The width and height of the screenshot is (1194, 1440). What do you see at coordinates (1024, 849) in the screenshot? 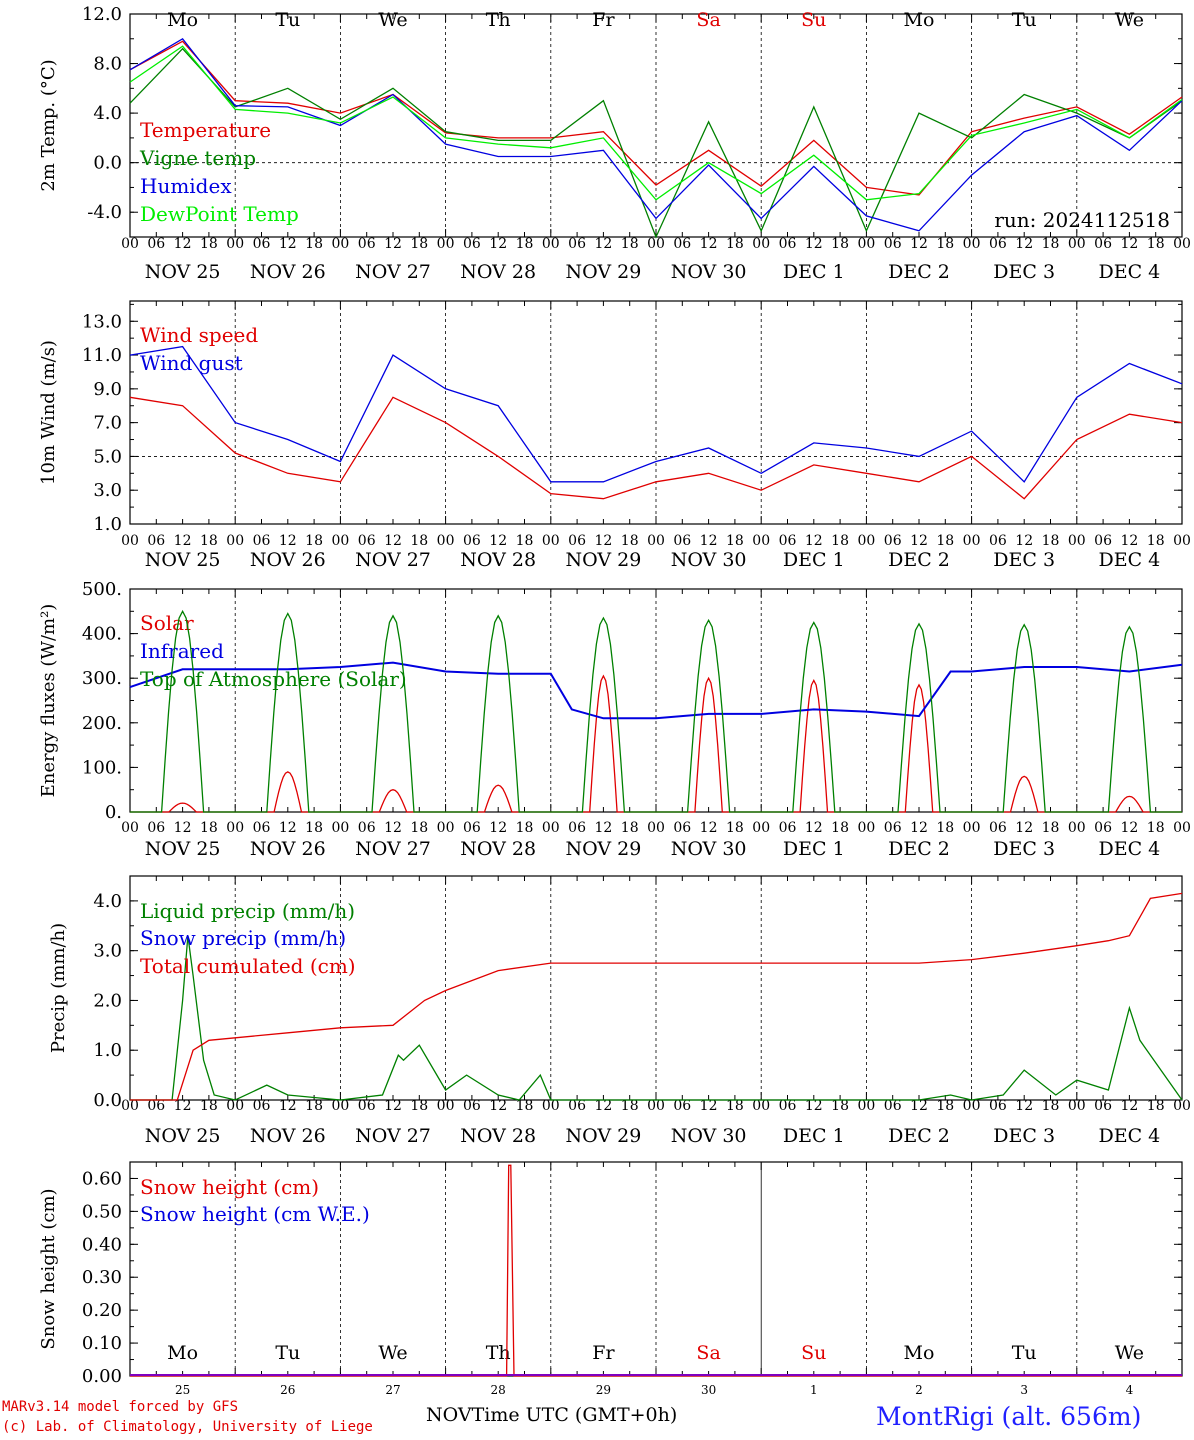
I see `date-label: DEC 3` at bounding box center [1024, 849].